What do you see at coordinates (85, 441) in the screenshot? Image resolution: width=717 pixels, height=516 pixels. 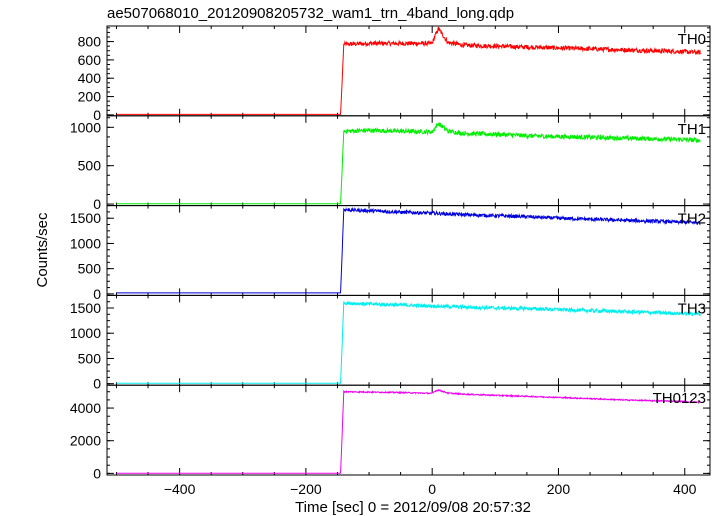 I see `y-tick-label: 2000` at bounding box center [85, 441].